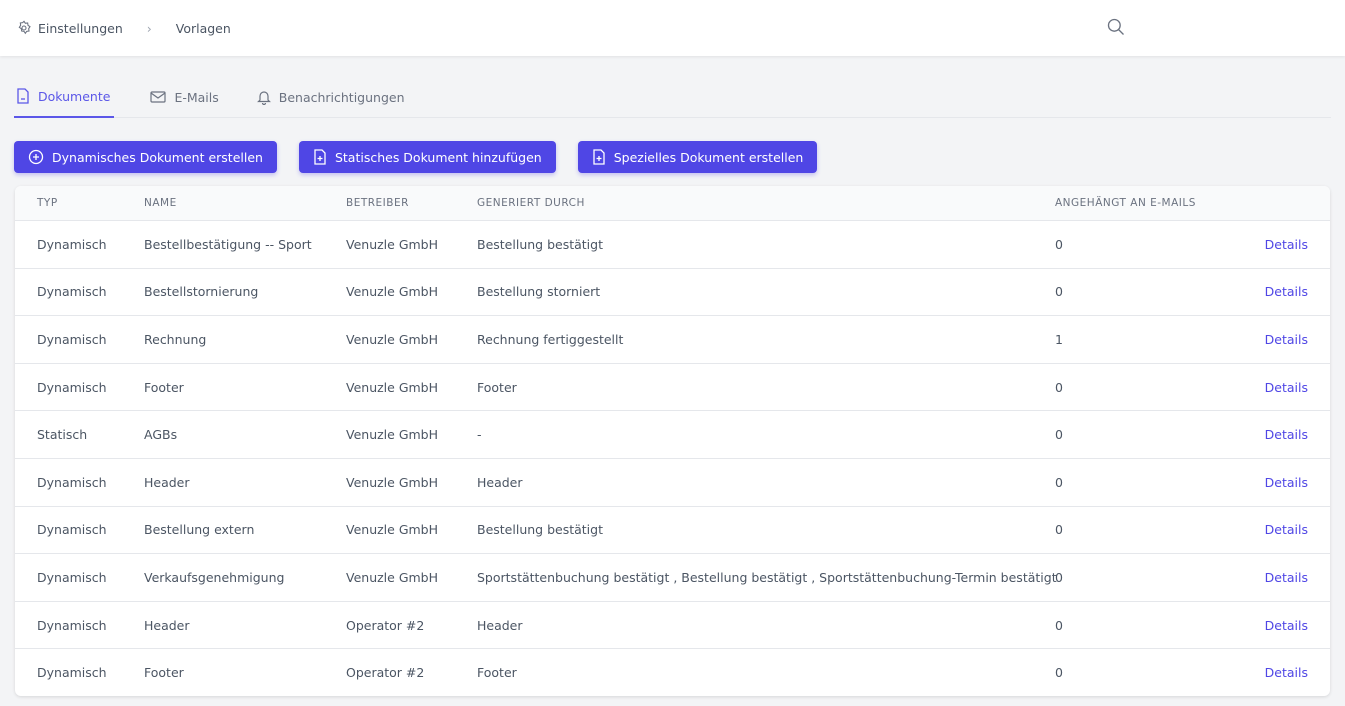  Describe the element at coordinates (175, 339) in the screenshot. I see `cell-name: Rechnung` at that location.